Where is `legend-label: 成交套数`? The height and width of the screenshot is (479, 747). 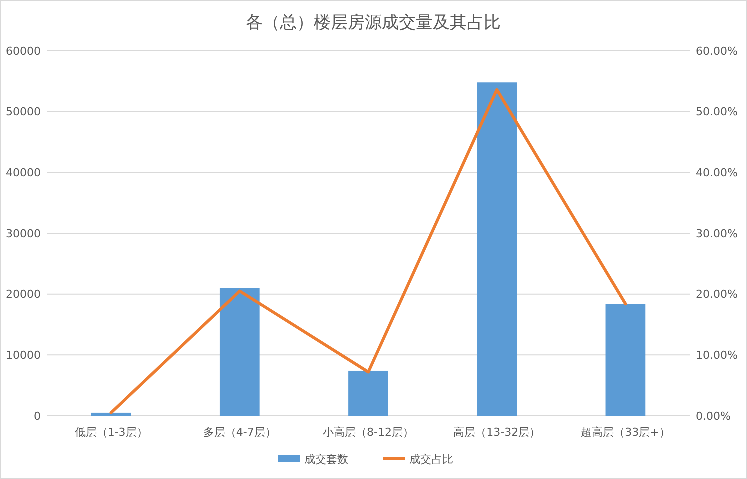
legend-label: 成交套数 is located at coordinates (326, 459).